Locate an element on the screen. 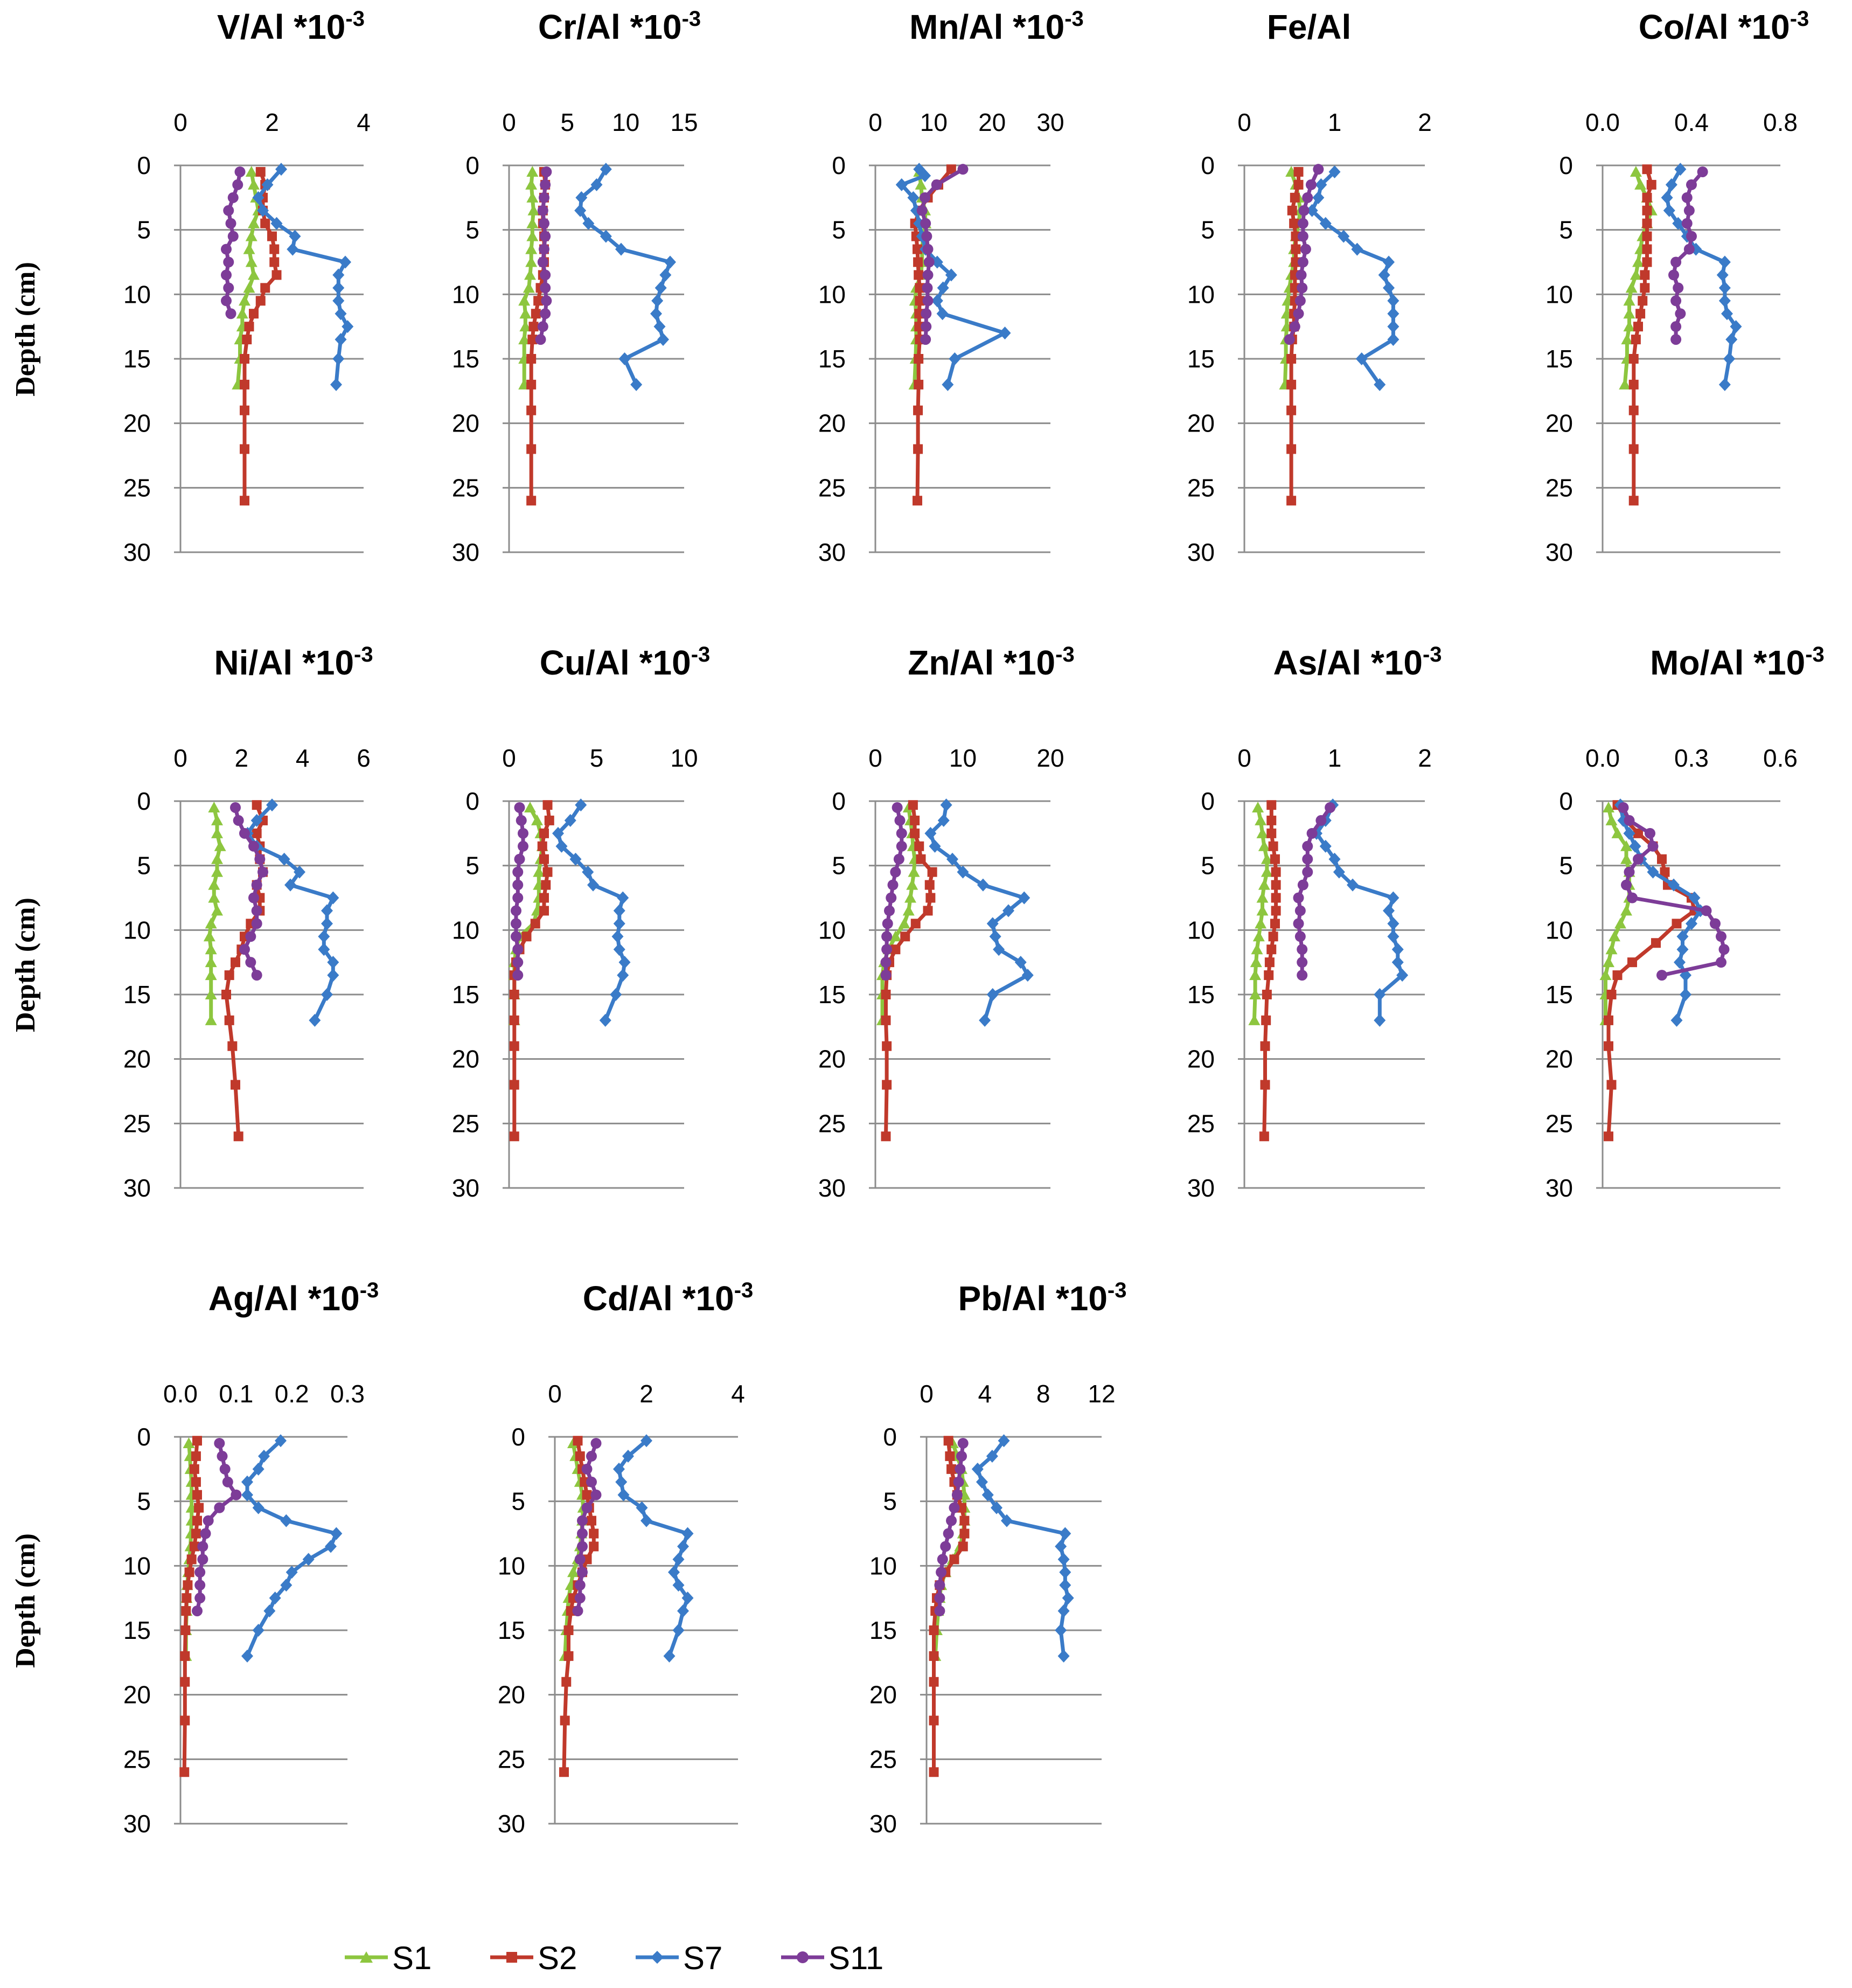 The image size is (1852, 1988). xtick-label-cd-1: 2 is located at coordinates (646, 1394).